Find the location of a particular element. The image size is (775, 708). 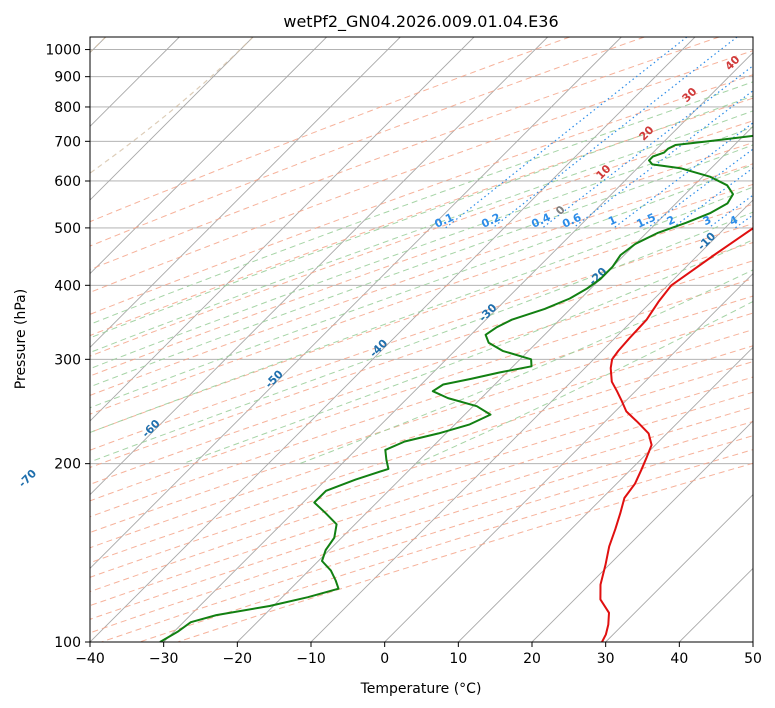

x-tick-label: 50 is located at coordinates (753, 659).